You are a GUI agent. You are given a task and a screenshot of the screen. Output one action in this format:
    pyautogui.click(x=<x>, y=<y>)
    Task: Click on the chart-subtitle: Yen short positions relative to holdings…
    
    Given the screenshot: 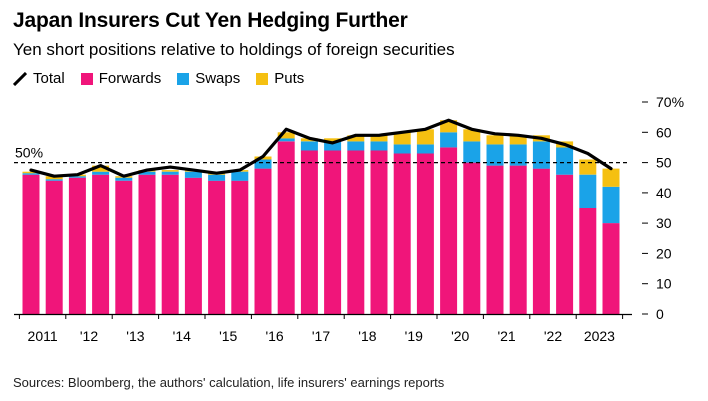 What is the action you would take?
    pyautogui.click(x=234, y=49)
    